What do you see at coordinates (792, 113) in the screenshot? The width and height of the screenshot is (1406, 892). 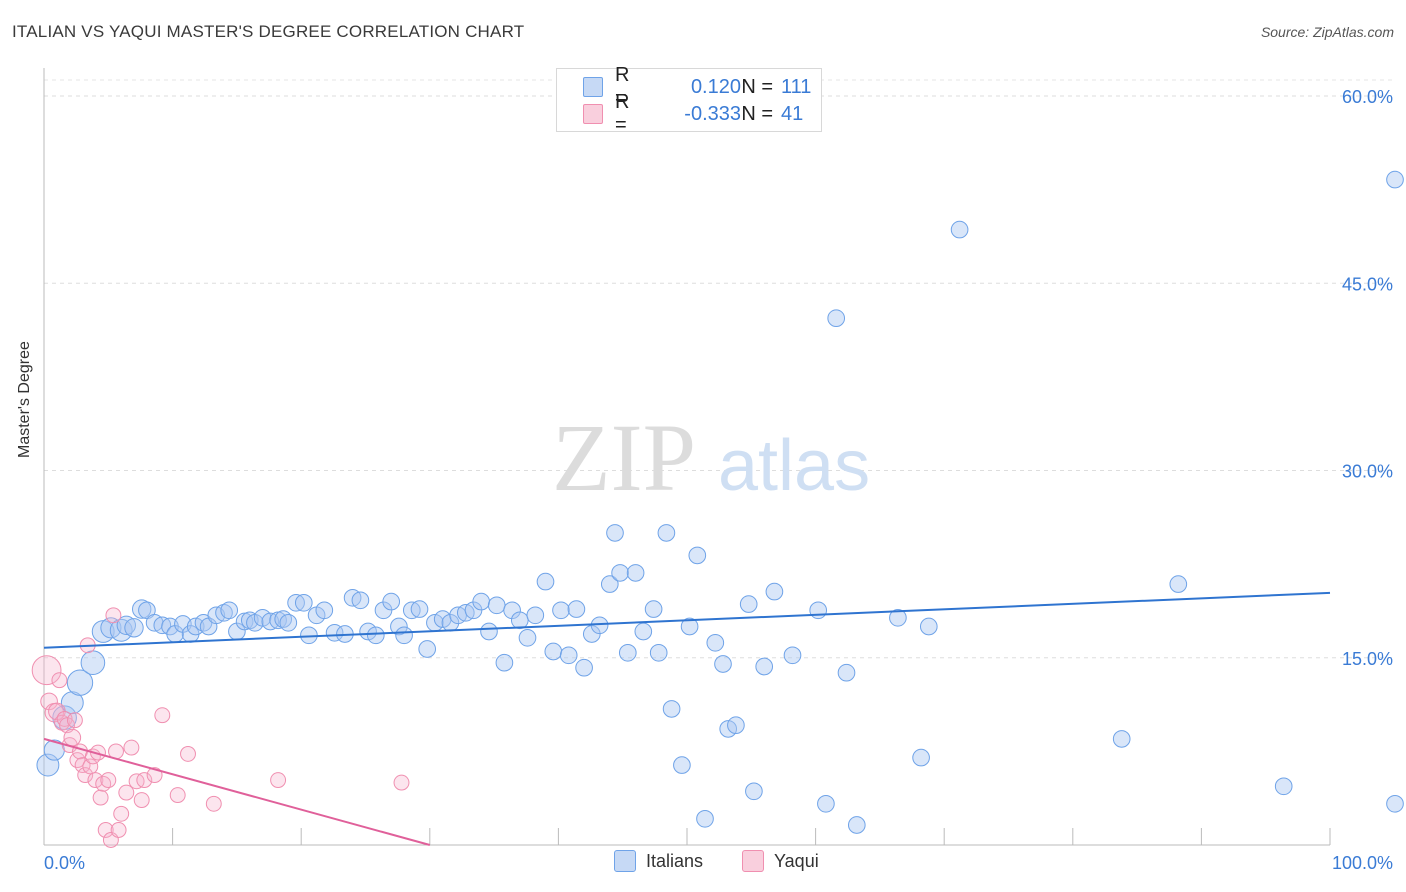 I see `n-value: 41` at bounding box center [792, 113].